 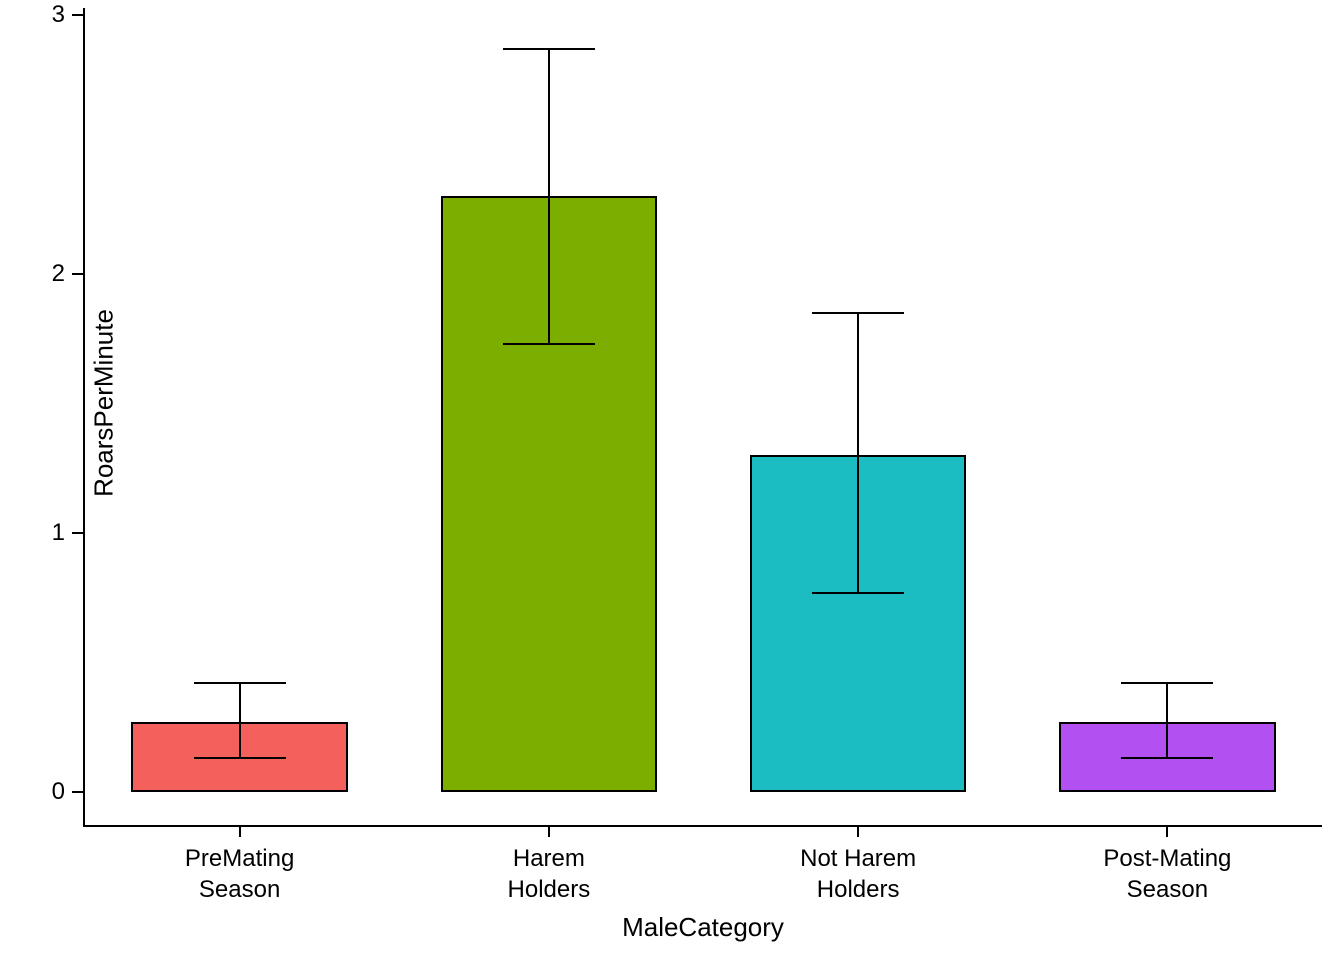 What do you see at coordinates (703, 927) in the screenshot?
I see `x-axis-label: MaleCategory` at bounding box center [703, 927].